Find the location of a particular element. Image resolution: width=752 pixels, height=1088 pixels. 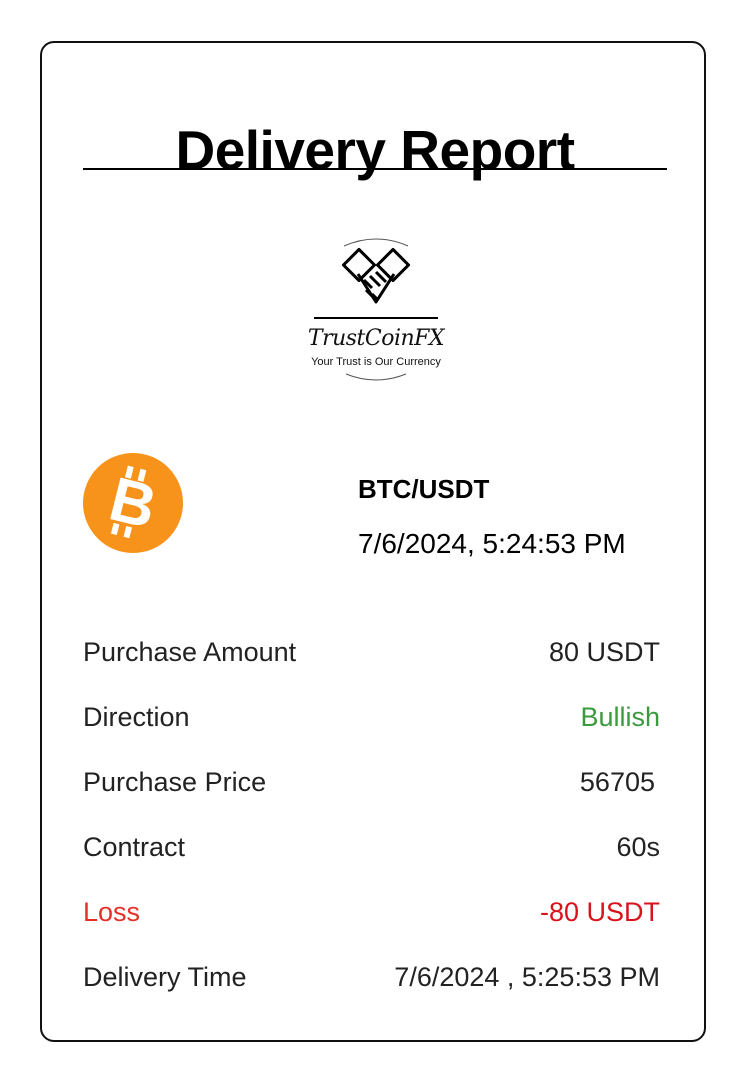

loss-label: Loss is located at coordinates (112, 912).